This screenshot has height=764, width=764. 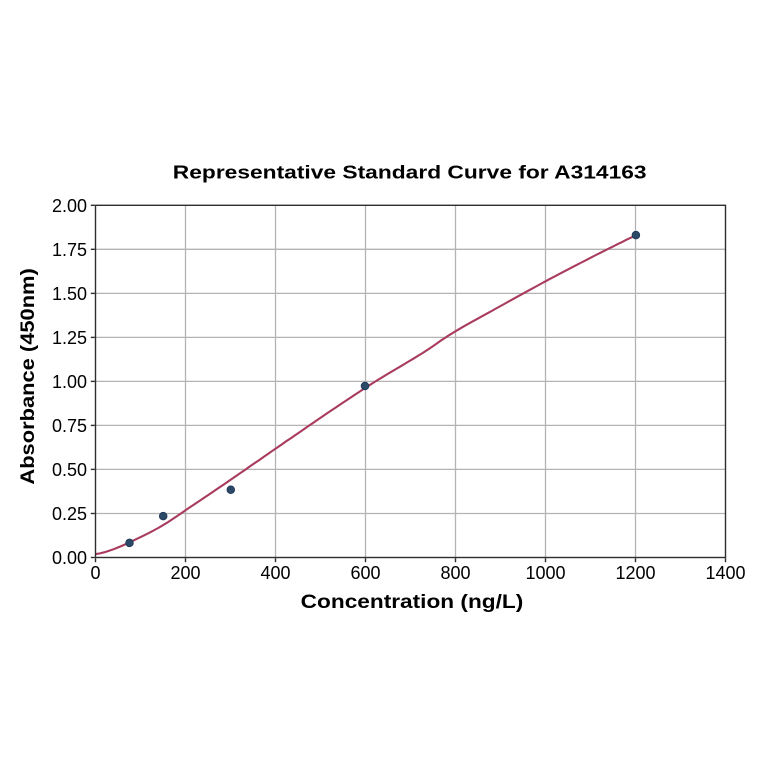 What do you see at coordinates (28, 376) in the screenshot?
I see `svg-text: Absorbance (450nm)` at bounding box center [28, 376].